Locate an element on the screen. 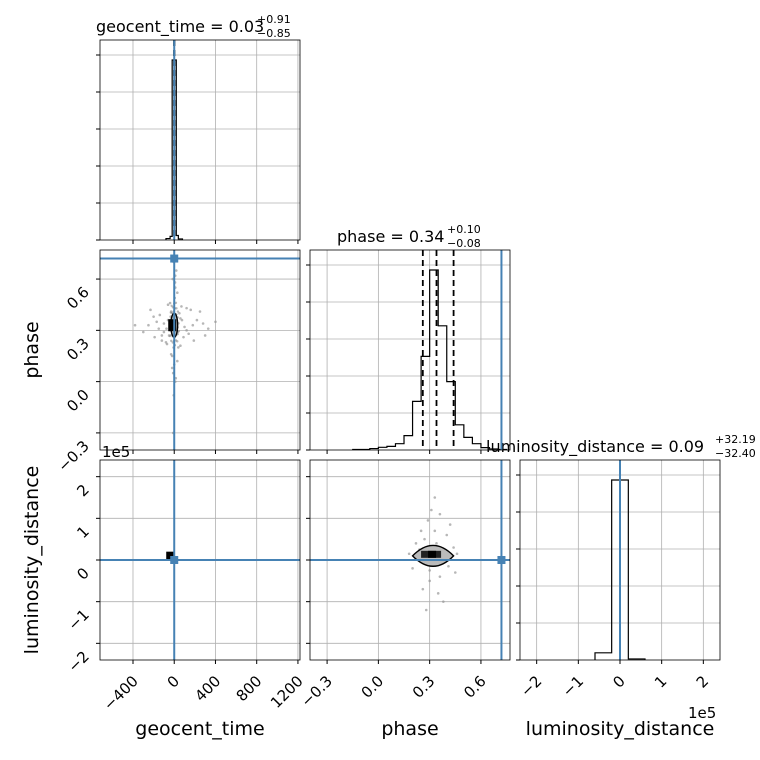  x-tick-label-phase: 0.6 is located at coordinates (475, 687).